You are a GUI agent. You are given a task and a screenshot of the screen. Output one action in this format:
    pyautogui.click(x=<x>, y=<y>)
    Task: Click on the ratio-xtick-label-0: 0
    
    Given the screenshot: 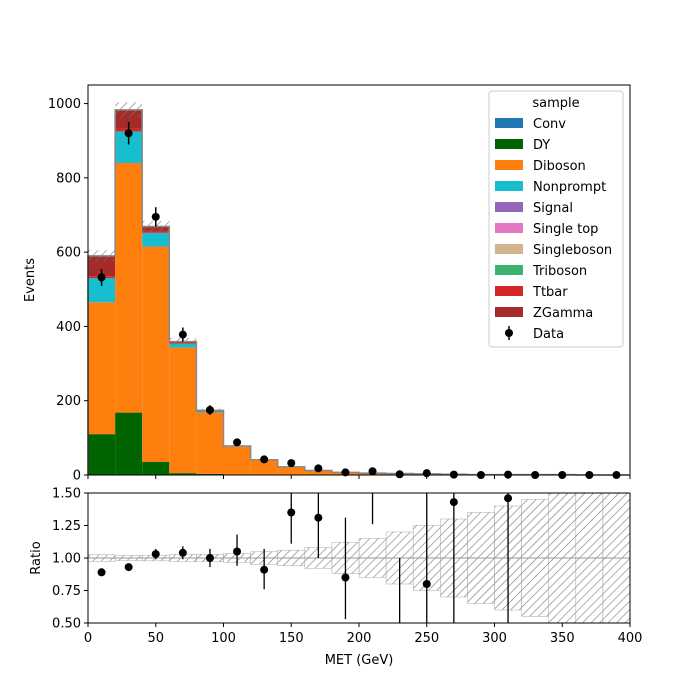 What is the action you would take?
    pyautogui.click(x=88, y=638)
    